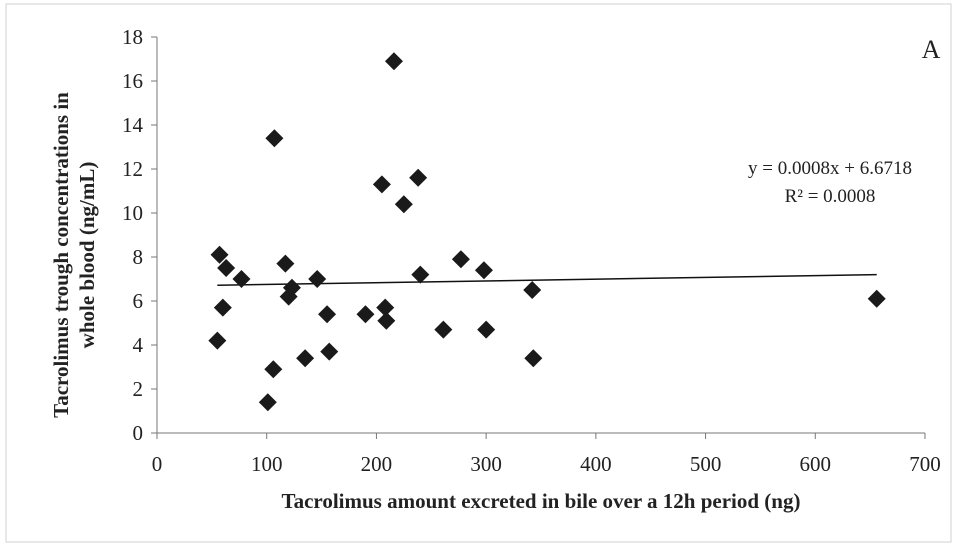  I want to click on x-ticks: 0 100 200 300 400 500 600 700, so click(546, 454).